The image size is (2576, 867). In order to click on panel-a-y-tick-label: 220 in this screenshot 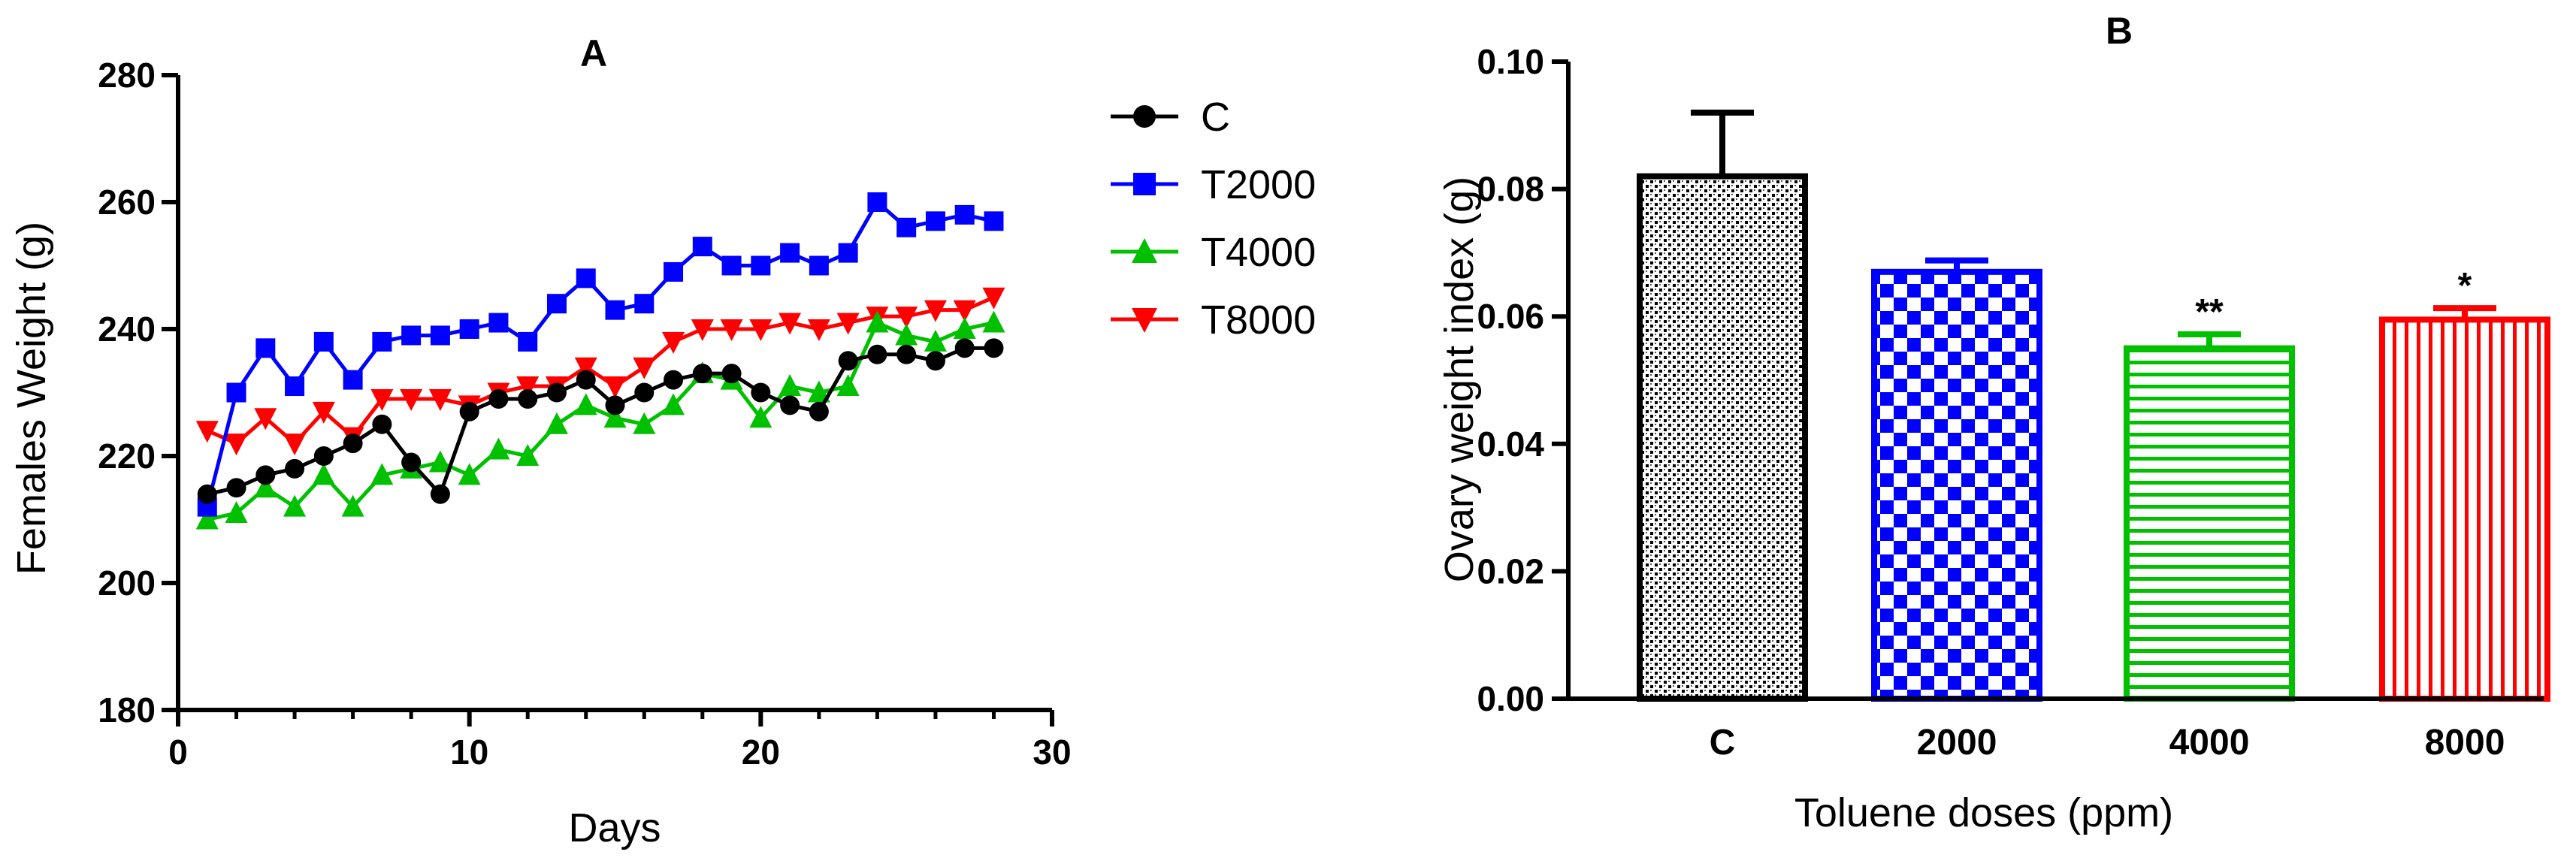, I will do `click(127, 456)`.